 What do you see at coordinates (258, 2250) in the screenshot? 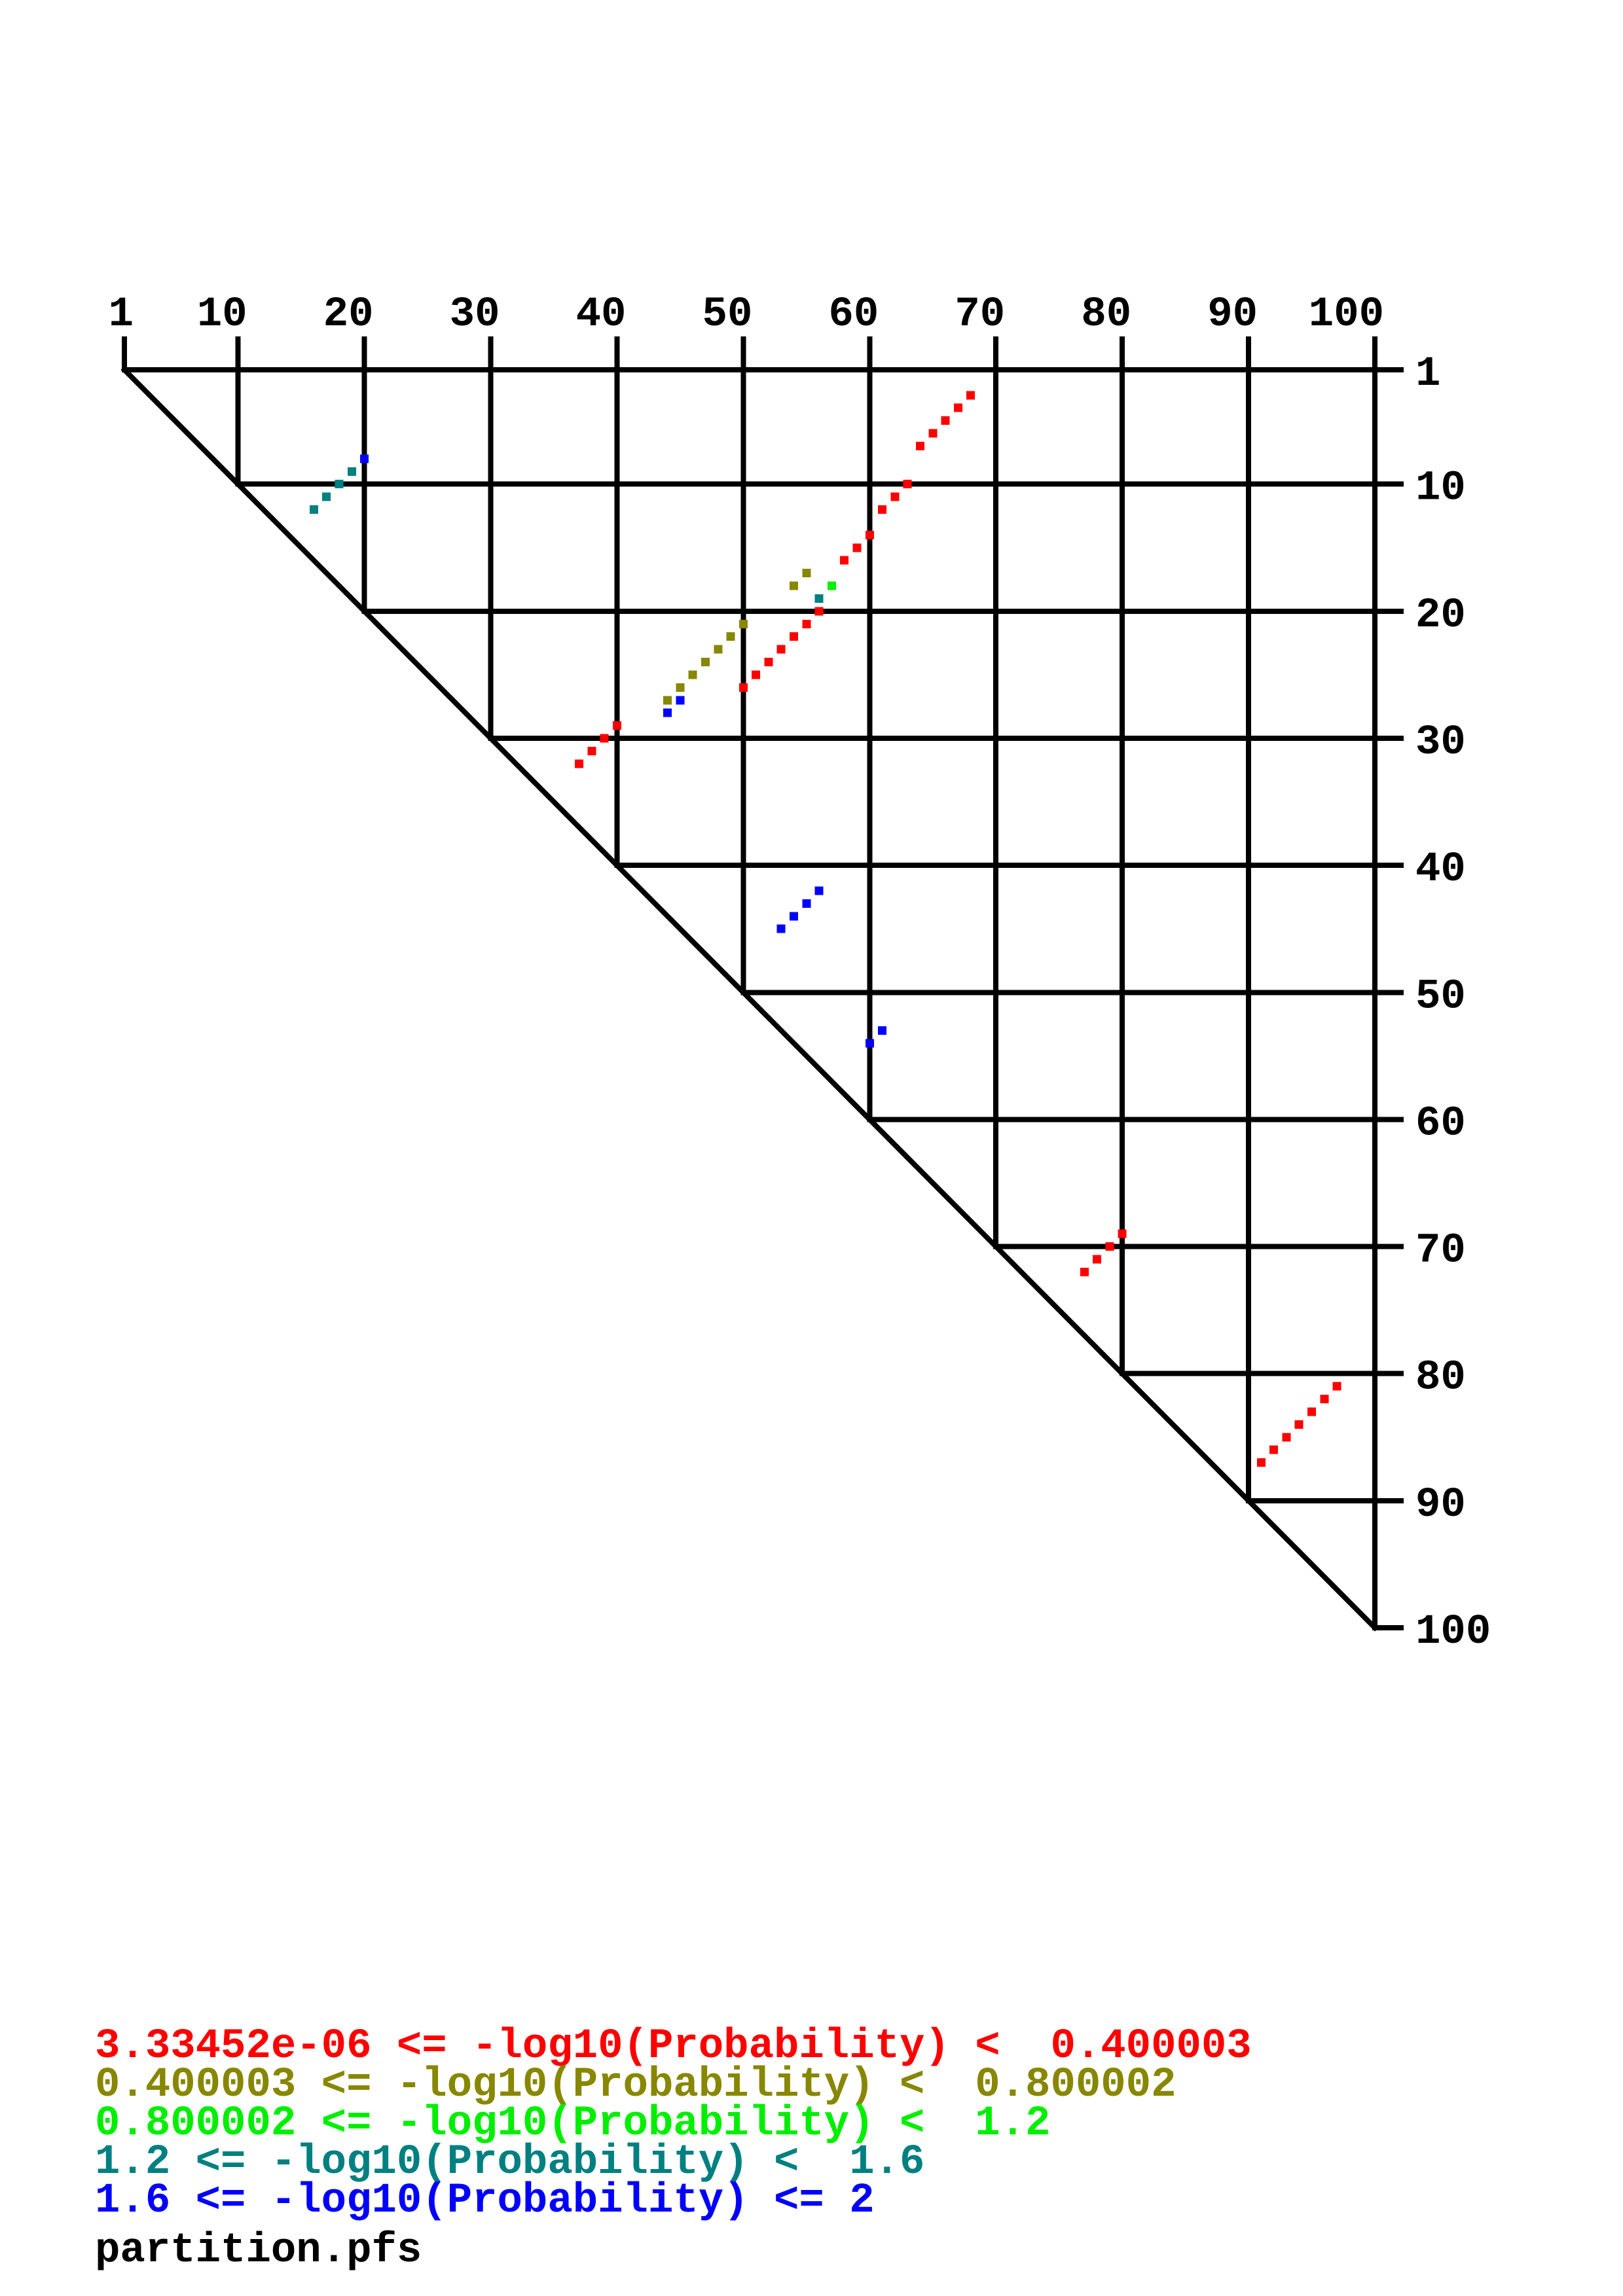
I see `footer-filename: partition.pfs` at bounding box center [258, 2250].